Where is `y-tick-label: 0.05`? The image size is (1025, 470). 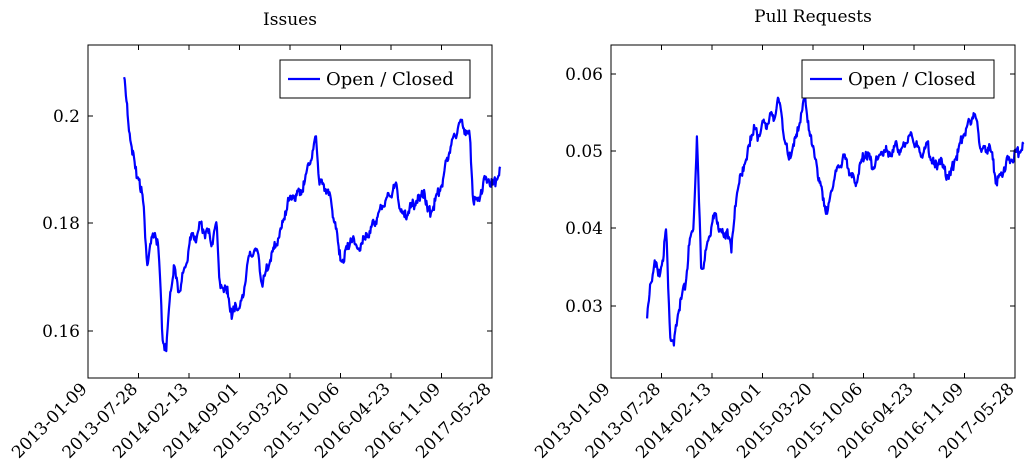 y-tick-label: 0.05 is located at coordinates (584, 152).